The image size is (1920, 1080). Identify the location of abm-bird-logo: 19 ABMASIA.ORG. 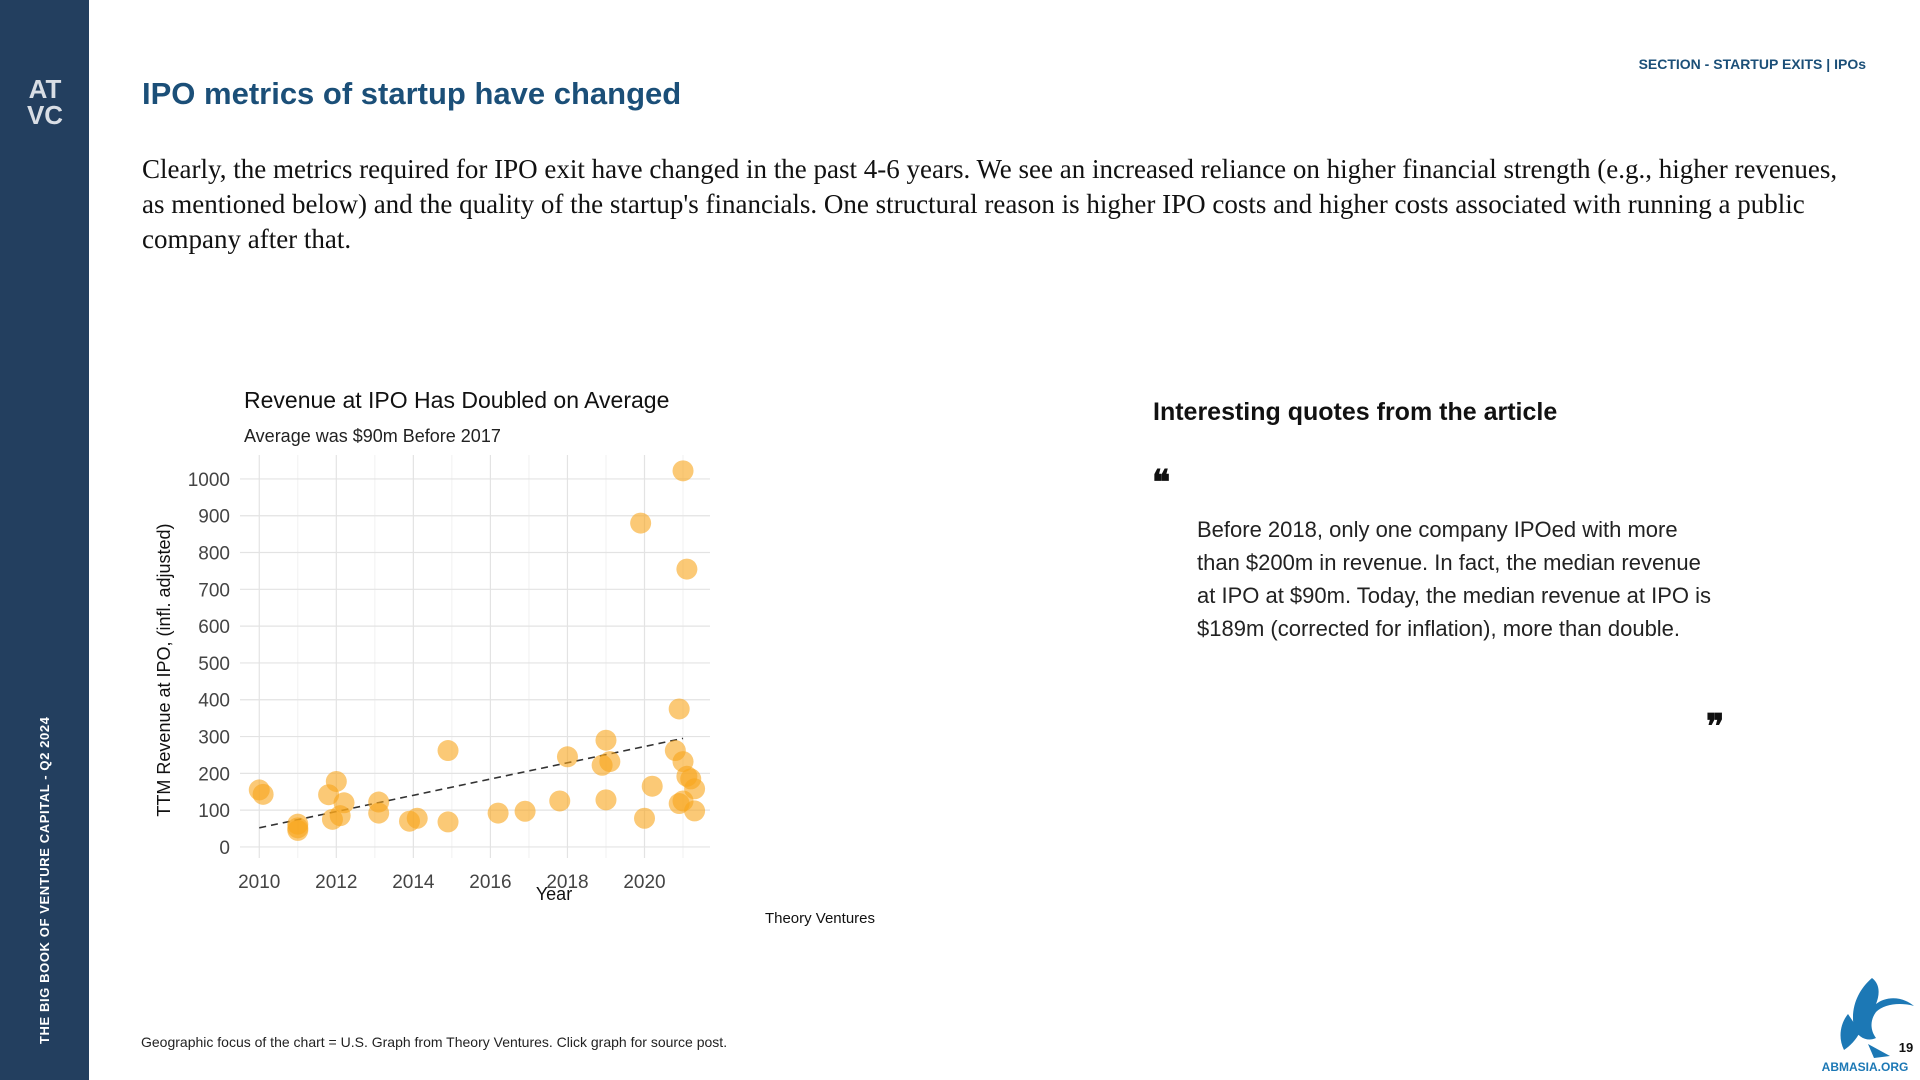
(1868, 1026).